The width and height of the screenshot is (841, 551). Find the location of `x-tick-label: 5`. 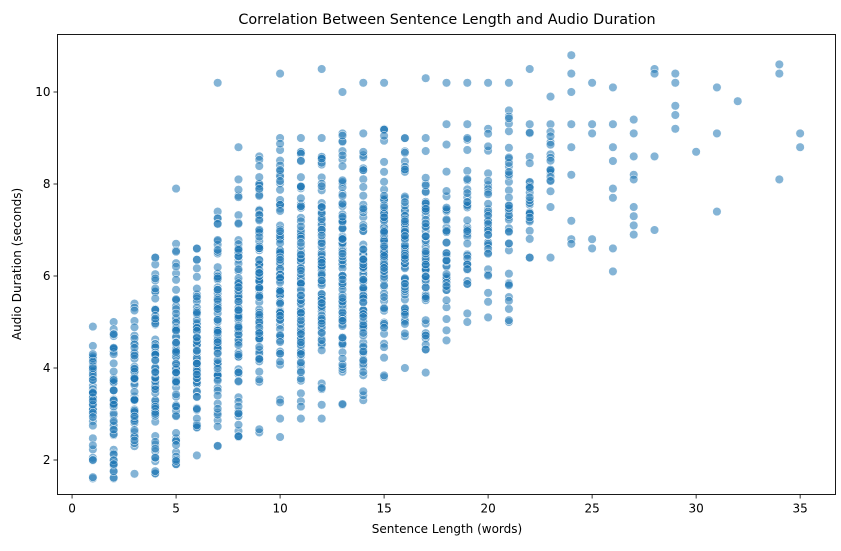

x-tick-label: 5 is located at coordinates (176, 509).